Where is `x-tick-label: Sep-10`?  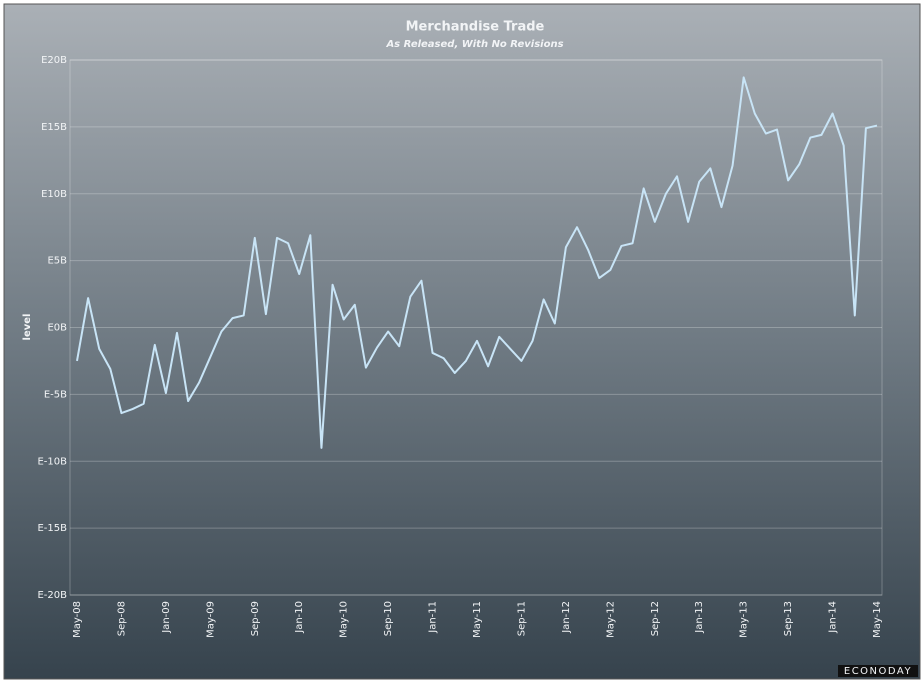 x-tick-label: Sep-10 is located at coordinates (388, 618).